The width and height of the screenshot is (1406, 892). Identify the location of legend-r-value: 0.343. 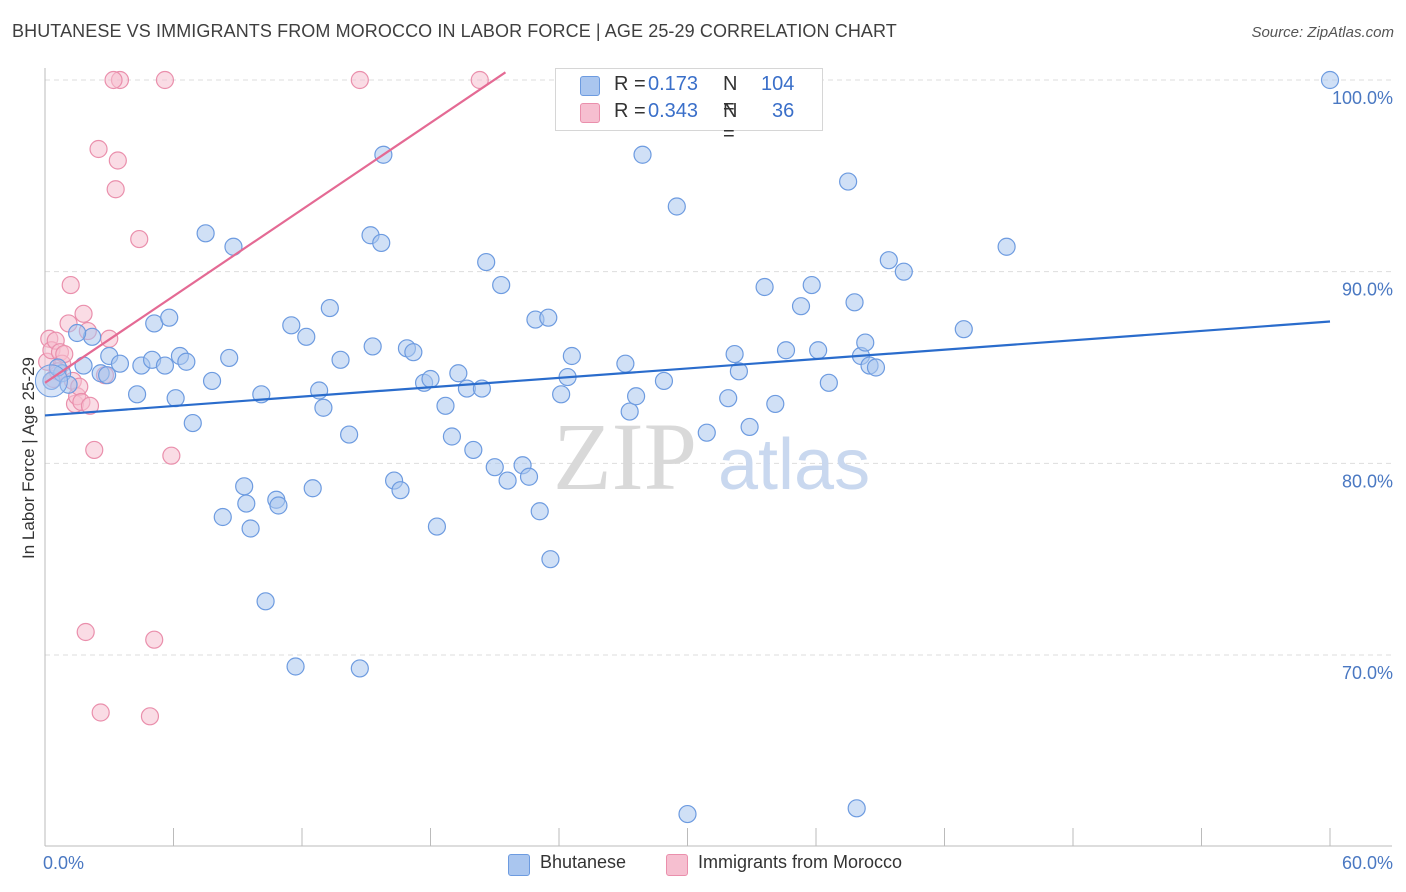
(673, 111).